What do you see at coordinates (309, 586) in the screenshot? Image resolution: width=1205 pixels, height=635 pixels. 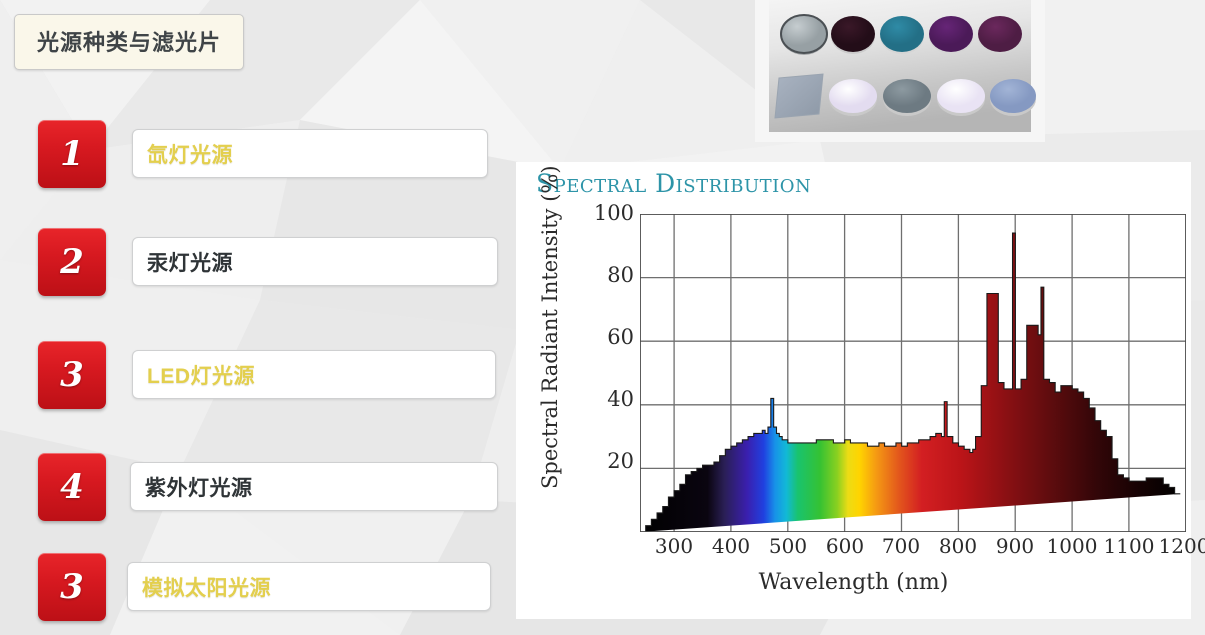 I see `list-item-label: 模拟太阳光源` at bounding box center [309, 586].